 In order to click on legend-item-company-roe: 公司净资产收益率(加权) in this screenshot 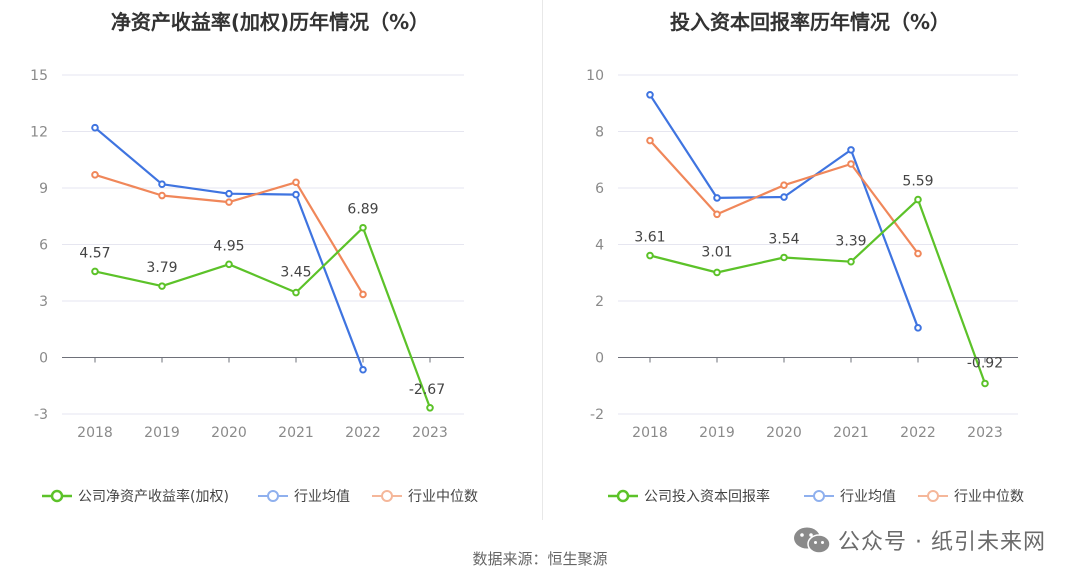, I will do `click(135, 496)`.